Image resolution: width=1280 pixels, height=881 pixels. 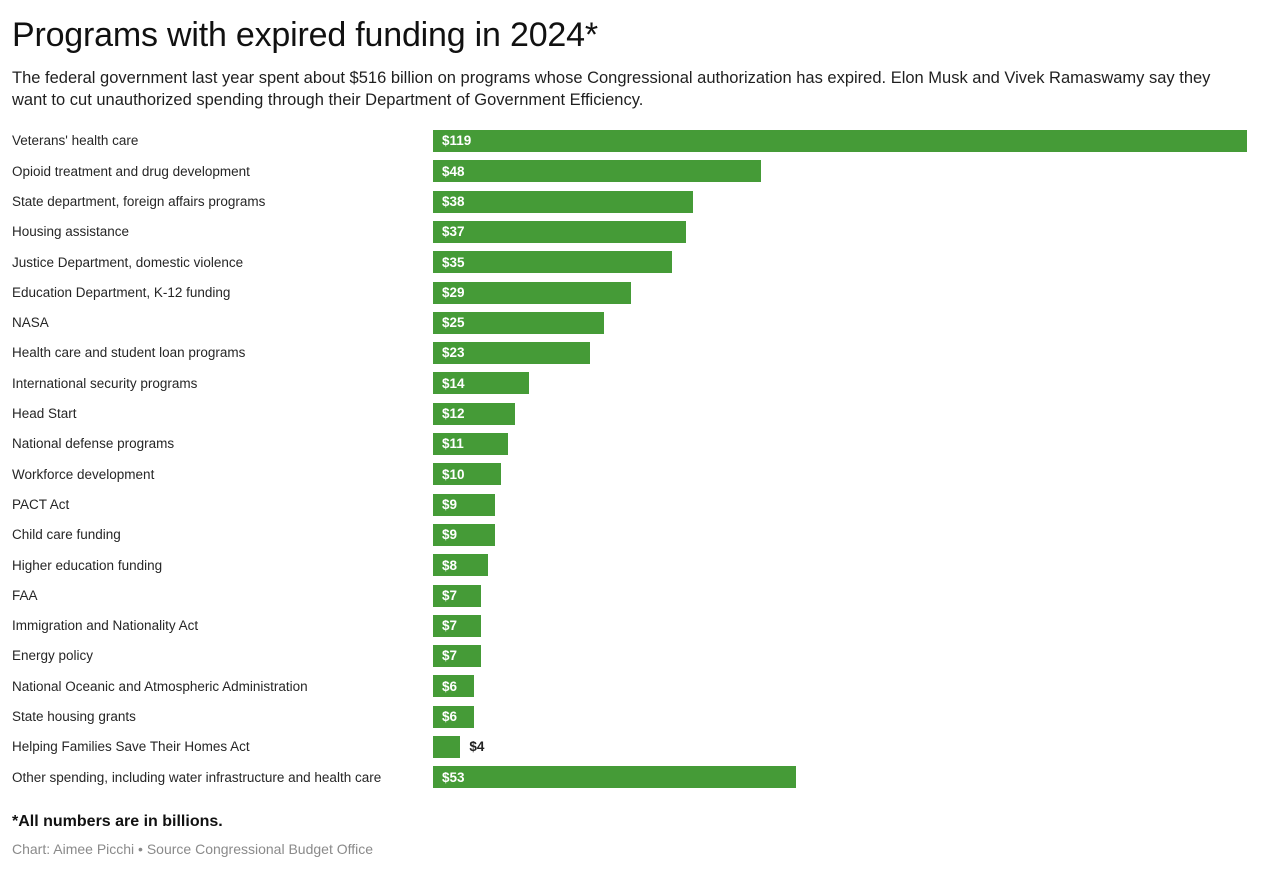 I want to click on bar-row: Justice Department, domestic violence $35, so click(x=640, y=262).